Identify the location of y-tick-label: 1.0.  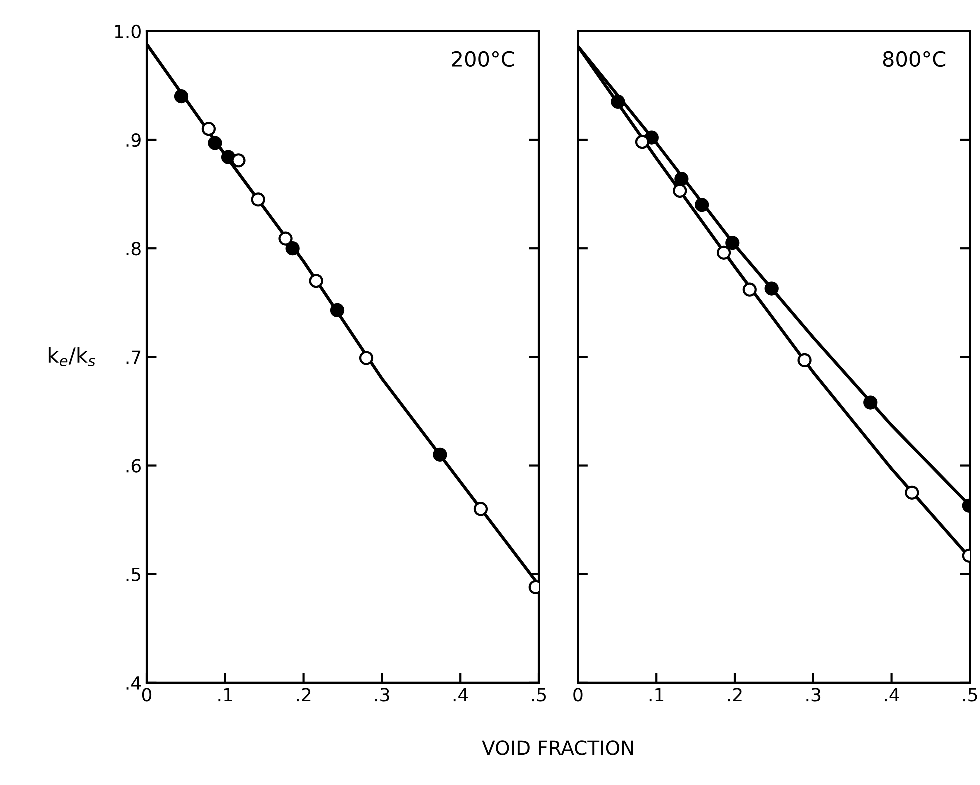
(128, 31).